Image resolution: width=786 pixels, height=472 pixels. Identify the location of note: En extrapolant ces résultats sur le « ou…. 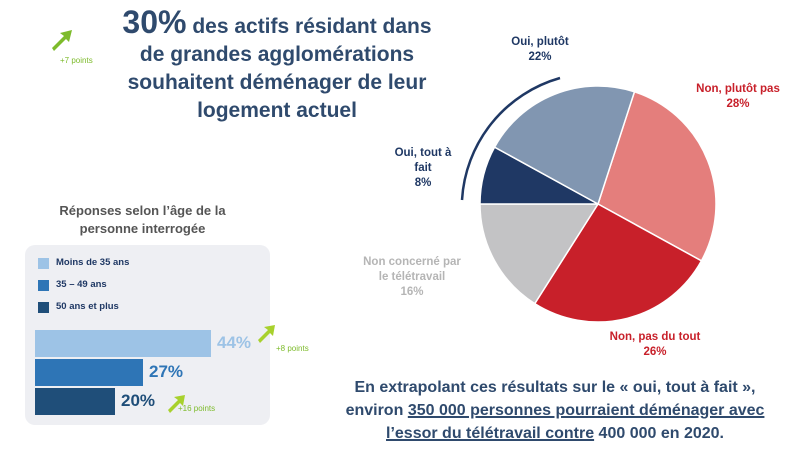
(555, 410).